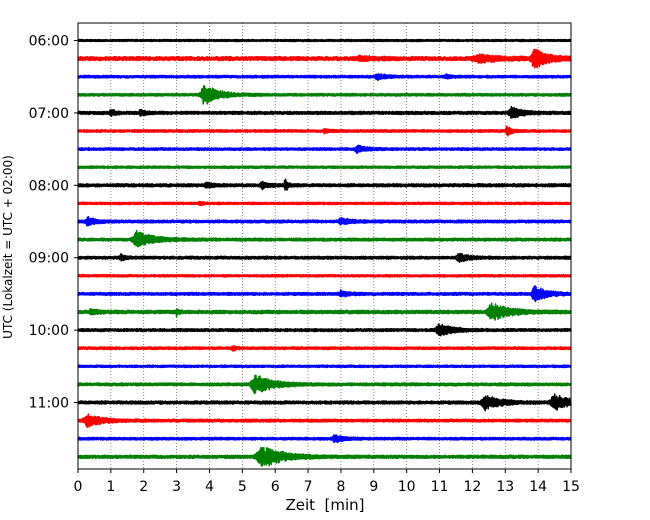 Image resolution: width=650 pixels, height=520 pixels. What do you see at coordinates (373, 487) in the screenshot?
I see `x-tick-label-9: 9` at bounding box center [373, 487].